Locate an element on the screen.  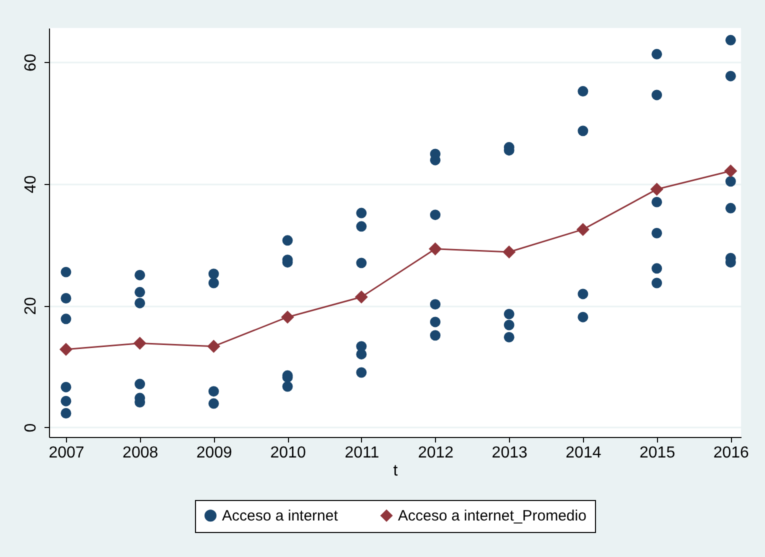
x-tick-label: 2016 is located at coordinates (731, 453).